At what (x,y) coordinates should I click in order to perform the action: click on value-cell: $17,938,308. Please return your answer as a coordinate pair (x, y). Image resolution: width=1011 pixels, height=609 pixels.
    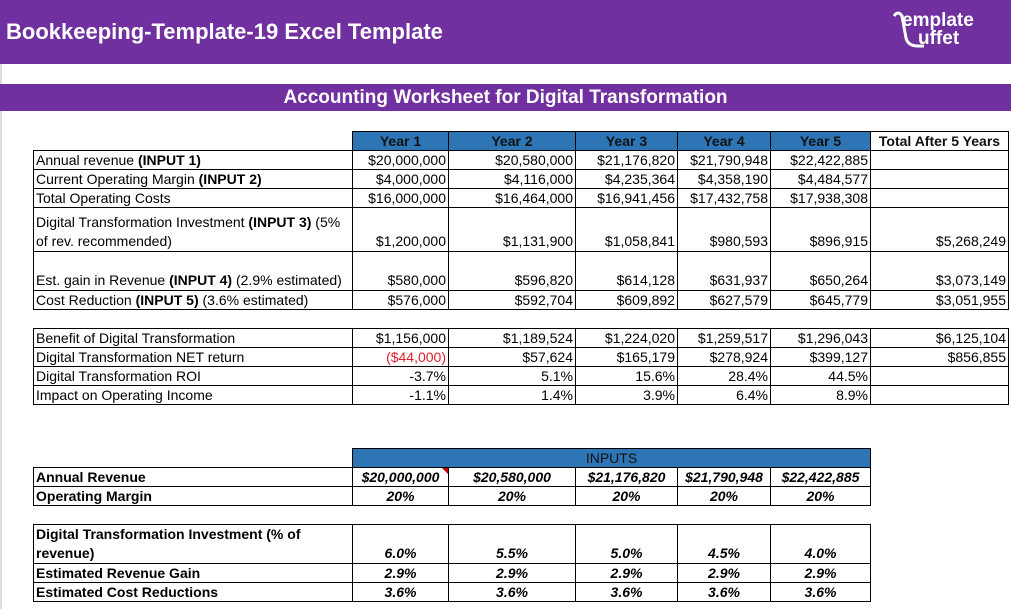
    Looking at the image, I should click on (820, 198).